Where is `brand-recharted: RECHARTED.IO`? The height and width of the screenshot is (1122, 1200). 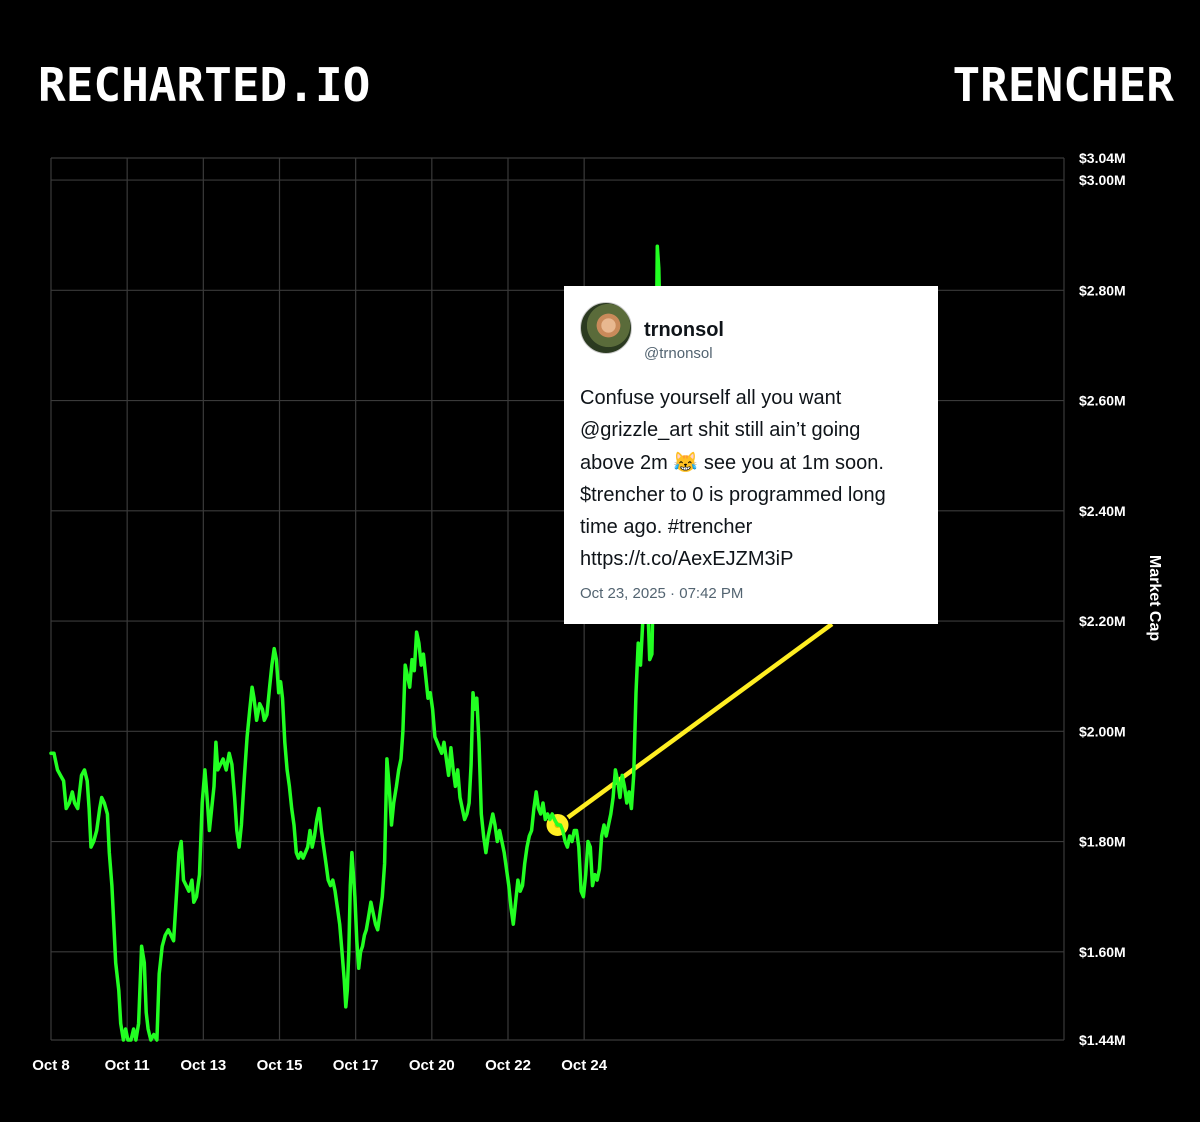
brand-recharted: RECHARTED.IO is located at coordinates (204, 85).